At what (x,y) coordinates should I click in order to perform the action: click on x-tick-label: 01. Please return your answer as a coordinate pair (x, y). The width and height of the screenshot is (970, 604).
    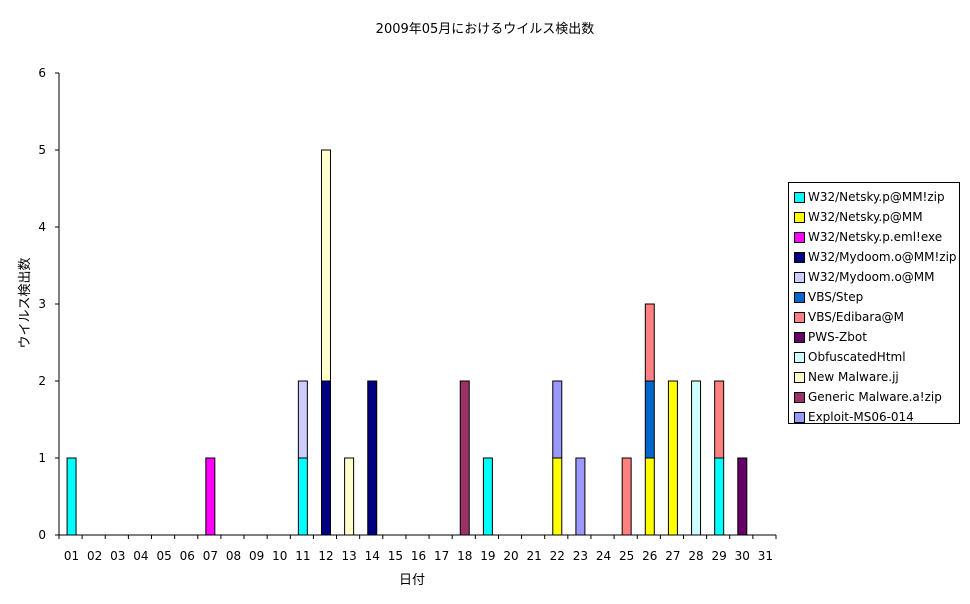
    Looking at the image, I should click on (71, 556).